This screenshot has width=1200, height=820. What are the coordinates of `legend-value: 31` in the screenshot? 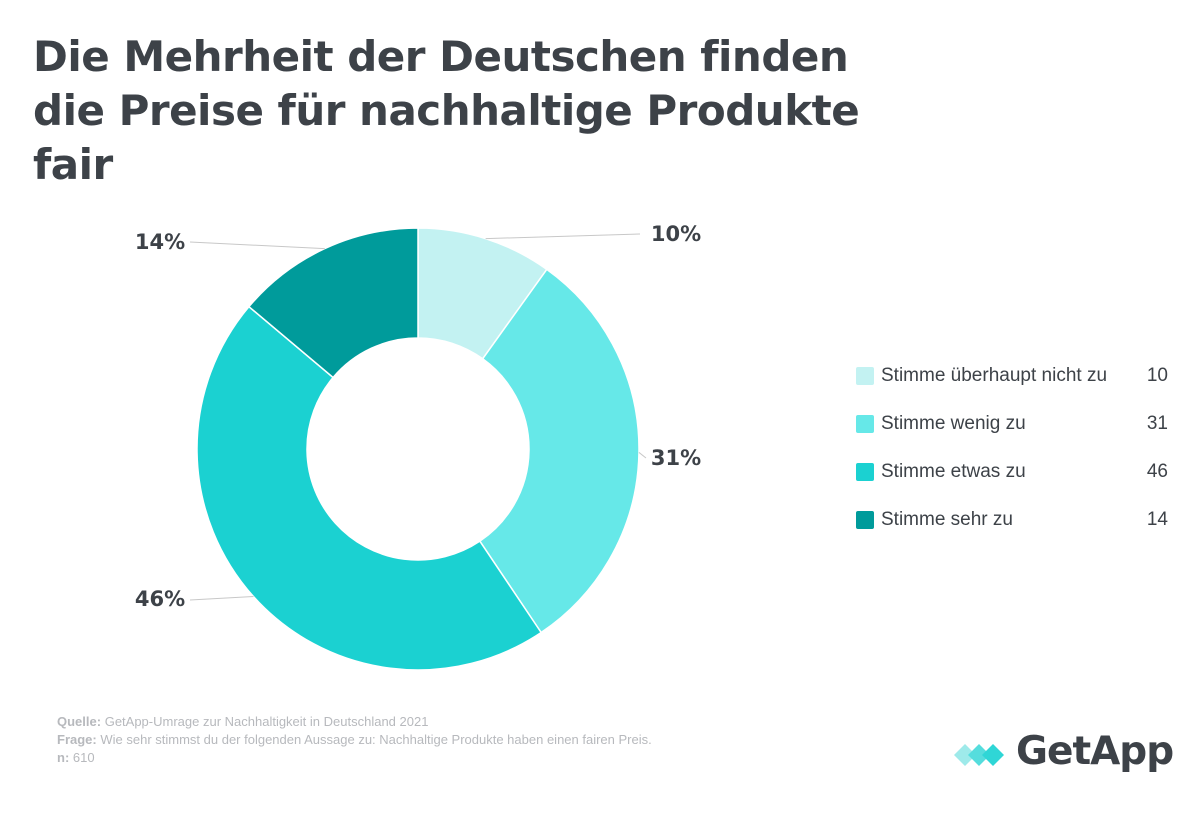 It's located at (1157, 423).